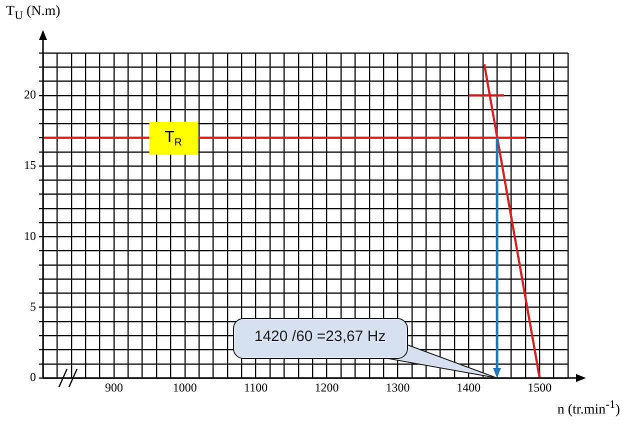  Describe the element at coordinates (540, 387) in the screenshot. I see `x-tick-label: 1500` at that location.